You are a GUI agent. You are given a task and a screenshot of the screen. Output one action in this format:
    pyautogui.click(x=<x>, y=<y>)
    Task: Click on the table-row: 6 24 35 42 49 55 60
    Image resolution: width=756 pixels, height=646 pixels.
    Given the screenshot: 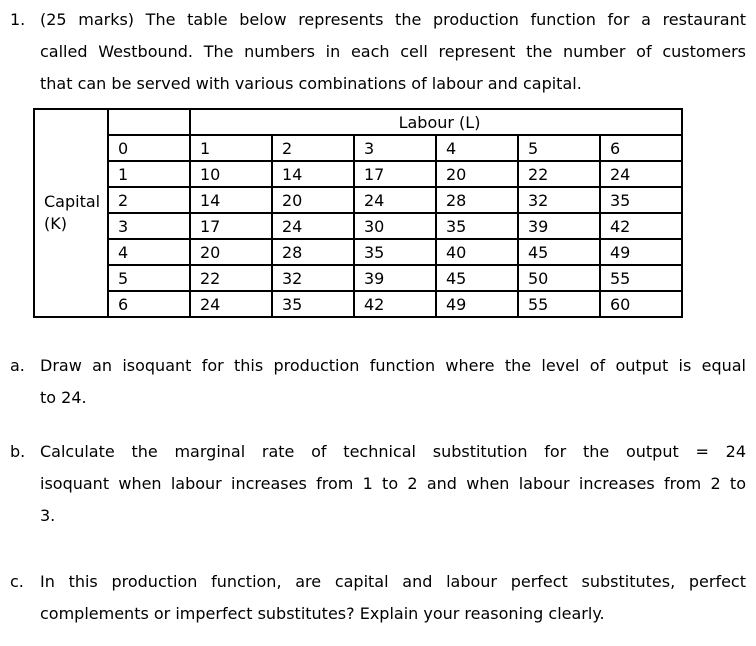 What is the action you would take?
    pyautogui.click(x=358, y=304)
    